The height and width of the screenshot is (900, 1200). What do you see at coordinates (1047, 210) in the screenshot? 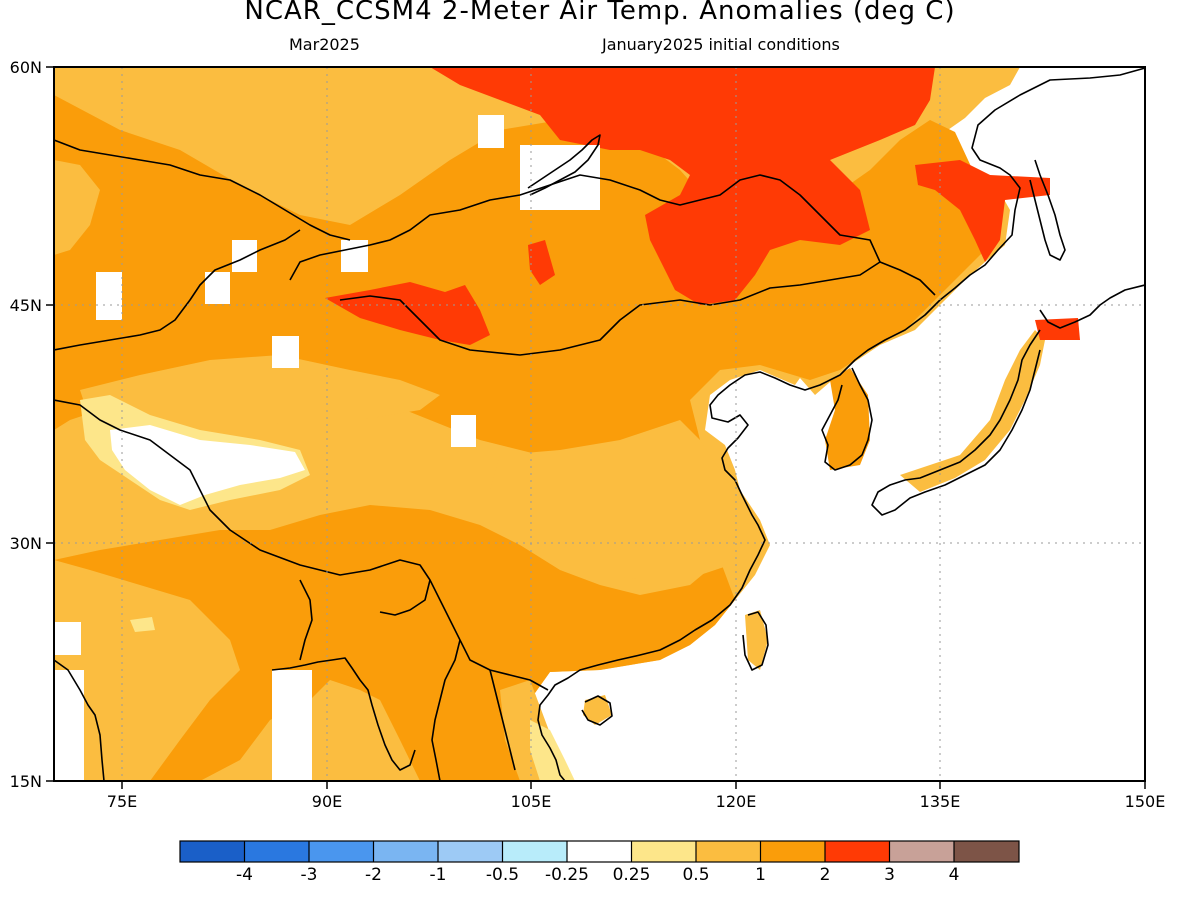
I see `coastline-sakhalin` at bounding box center [1047, 210].